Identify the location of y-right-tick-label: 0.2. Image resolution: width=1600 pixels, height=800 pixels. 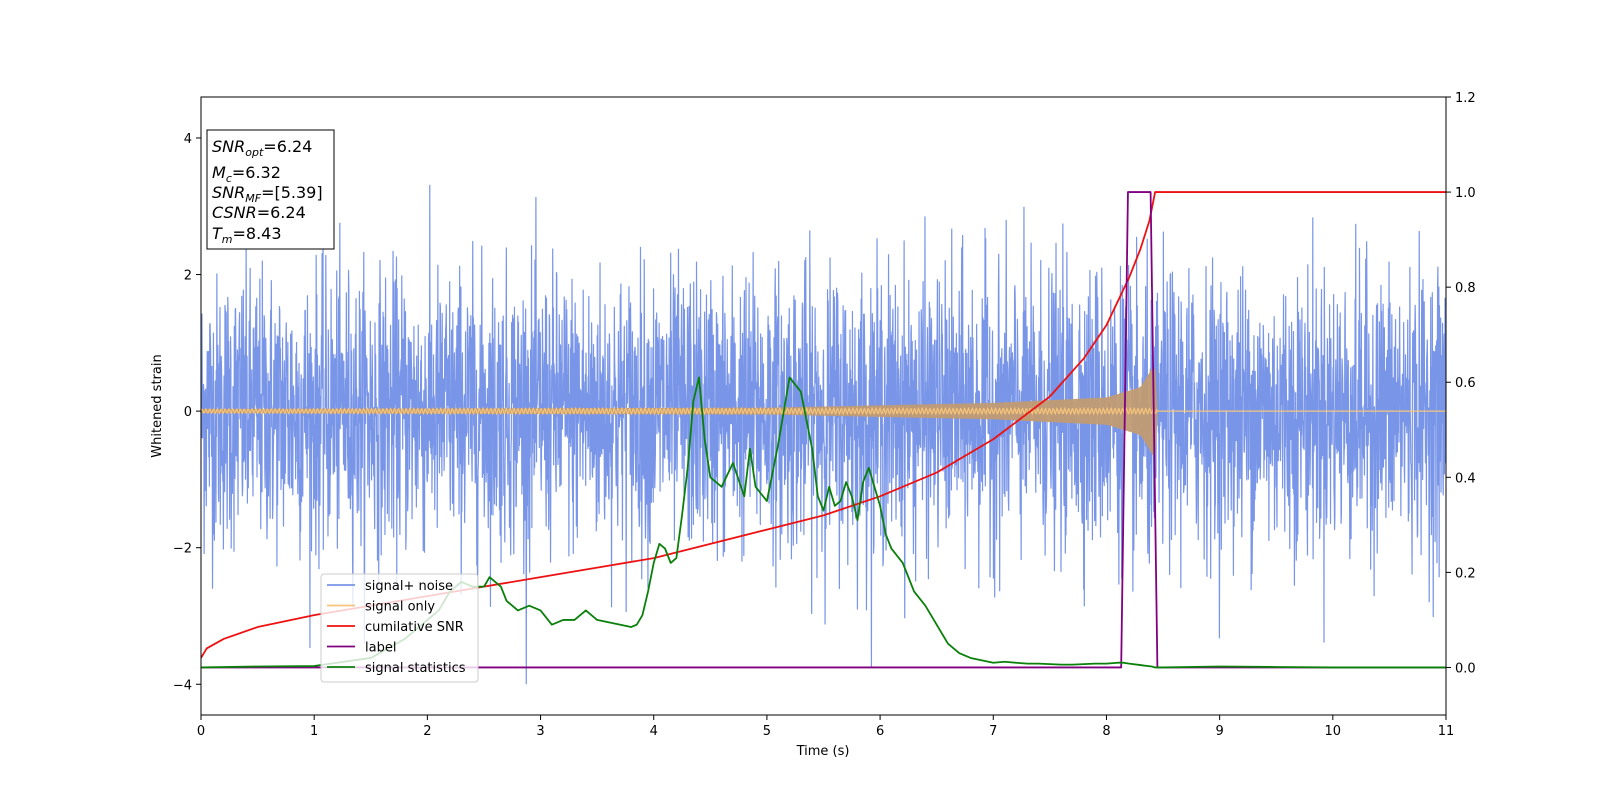
(1465, 573).